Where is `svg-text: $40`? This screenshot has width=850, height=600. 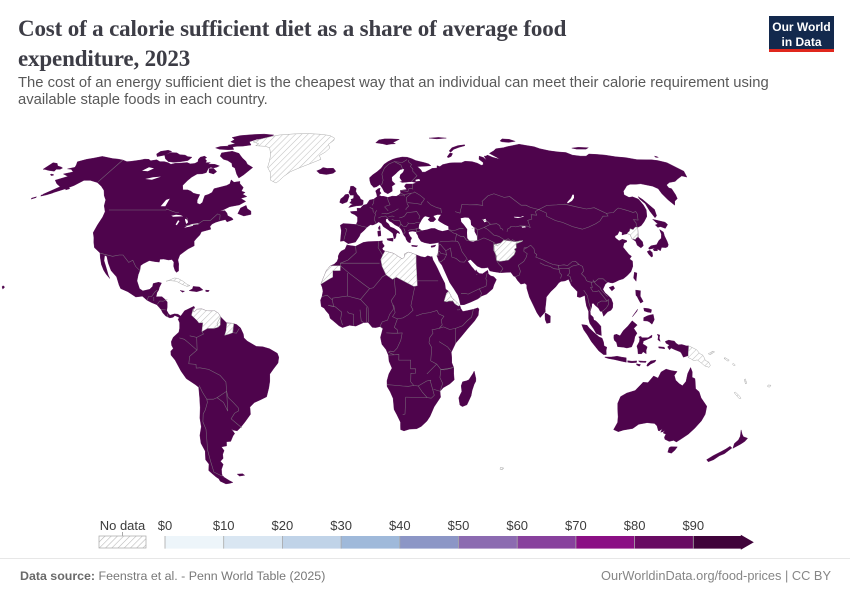
svg-text: $40 is located at coordinates (400, 525).